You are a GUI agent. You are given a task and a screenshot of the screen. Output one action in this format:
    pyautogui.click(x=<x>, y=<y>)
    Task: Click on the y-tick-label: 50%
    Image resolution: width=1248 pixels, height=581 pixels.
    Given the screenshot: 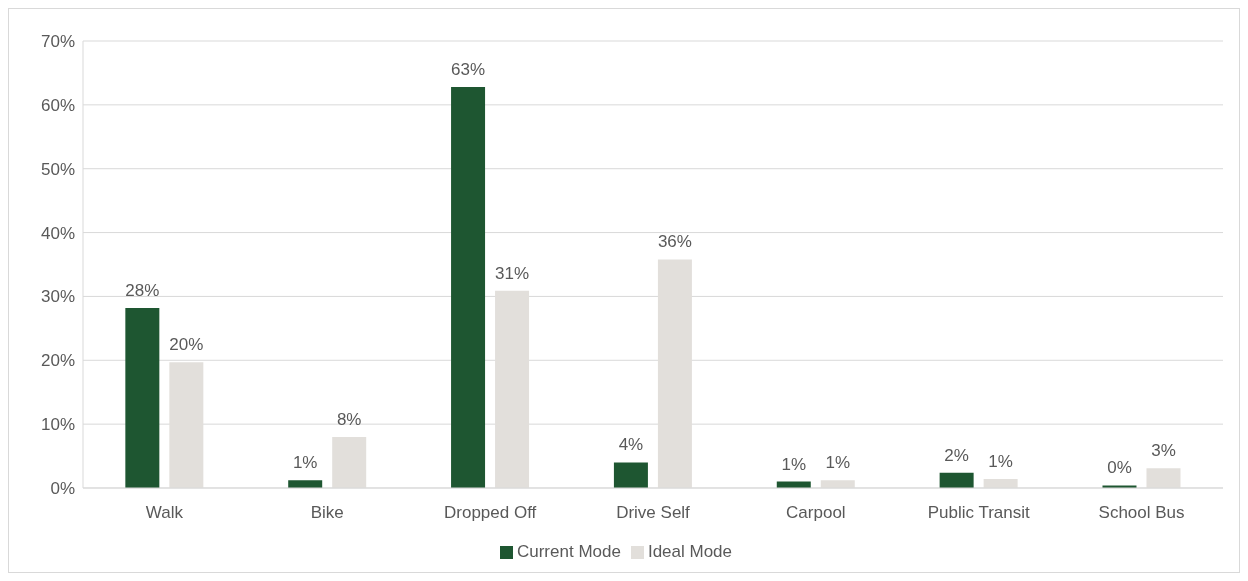 What is the action you would take?
    pyautogui.click(x=57, y=169)
    